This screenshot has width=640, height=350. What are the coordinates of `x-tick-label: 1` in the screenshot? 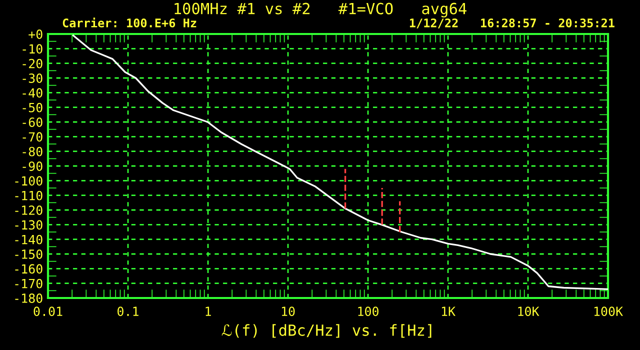 It's located at (208, 311).